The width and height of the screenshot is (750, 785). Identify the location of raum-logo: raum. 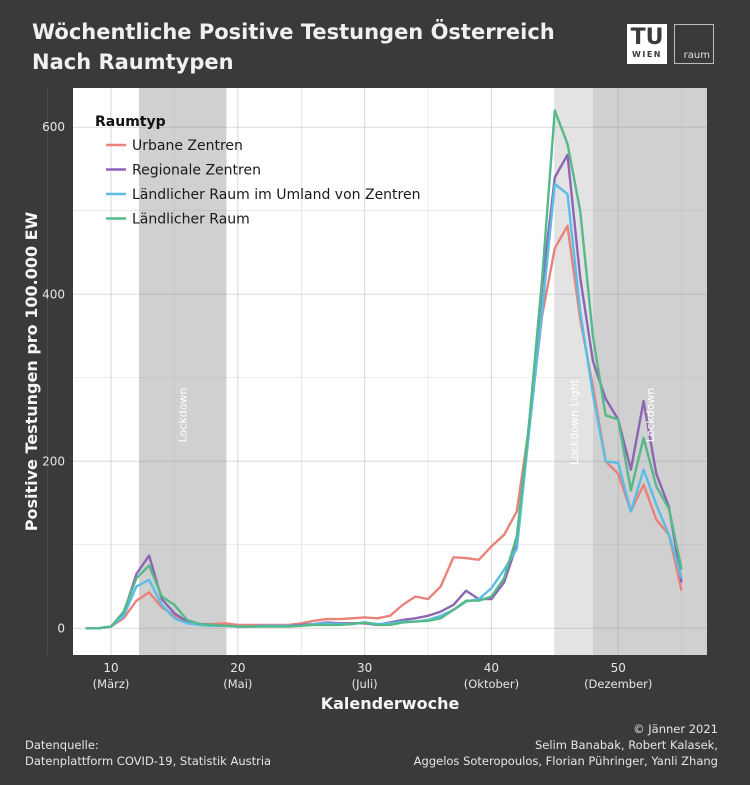
(694, 44).